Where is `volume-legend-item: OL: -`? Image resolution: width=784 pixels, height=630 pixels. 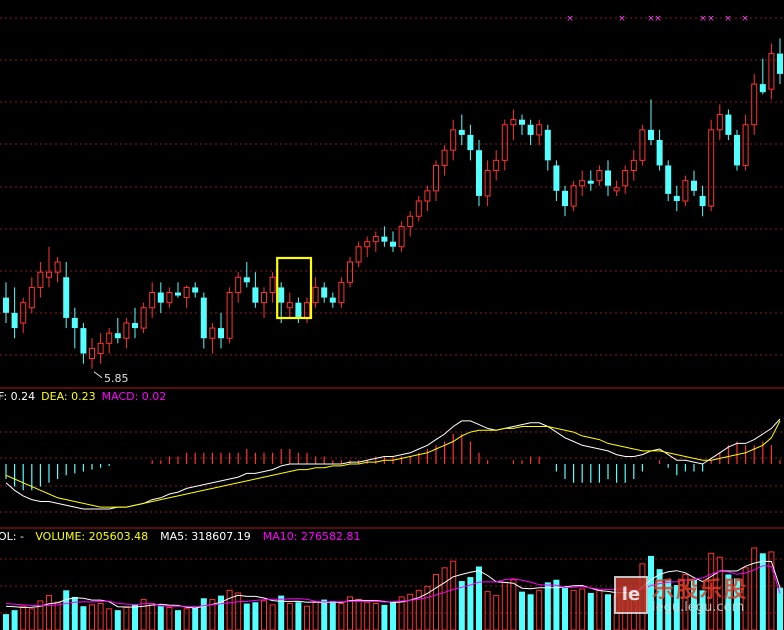 volume-legend-item: OL: - is located at coordinates (12, 536).